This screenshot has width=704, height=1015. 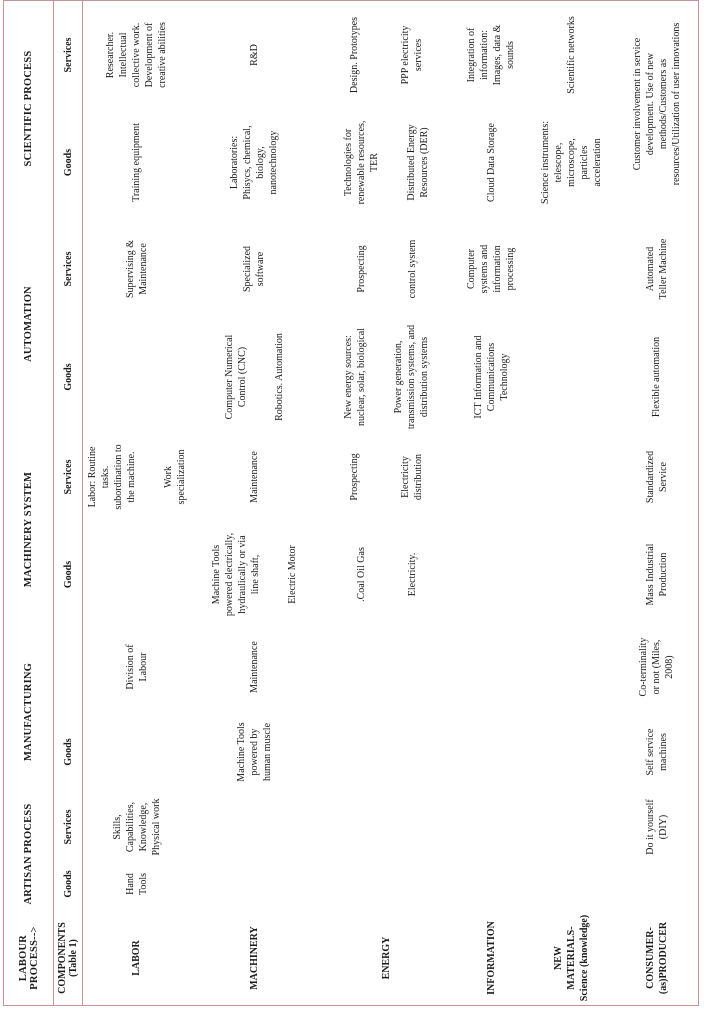 I want to click on cell-paragraph: Electric Motor, so click(x=292, y=574).